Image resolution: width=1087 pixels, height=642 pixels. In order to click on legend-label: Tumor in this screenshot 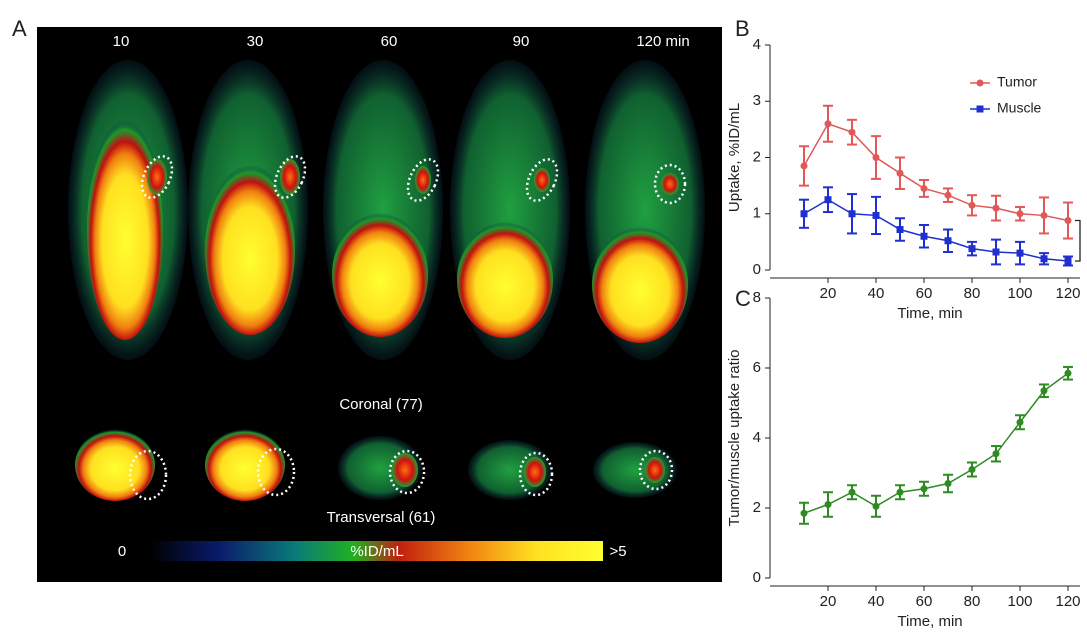, I will do `click(1017, 82)`.